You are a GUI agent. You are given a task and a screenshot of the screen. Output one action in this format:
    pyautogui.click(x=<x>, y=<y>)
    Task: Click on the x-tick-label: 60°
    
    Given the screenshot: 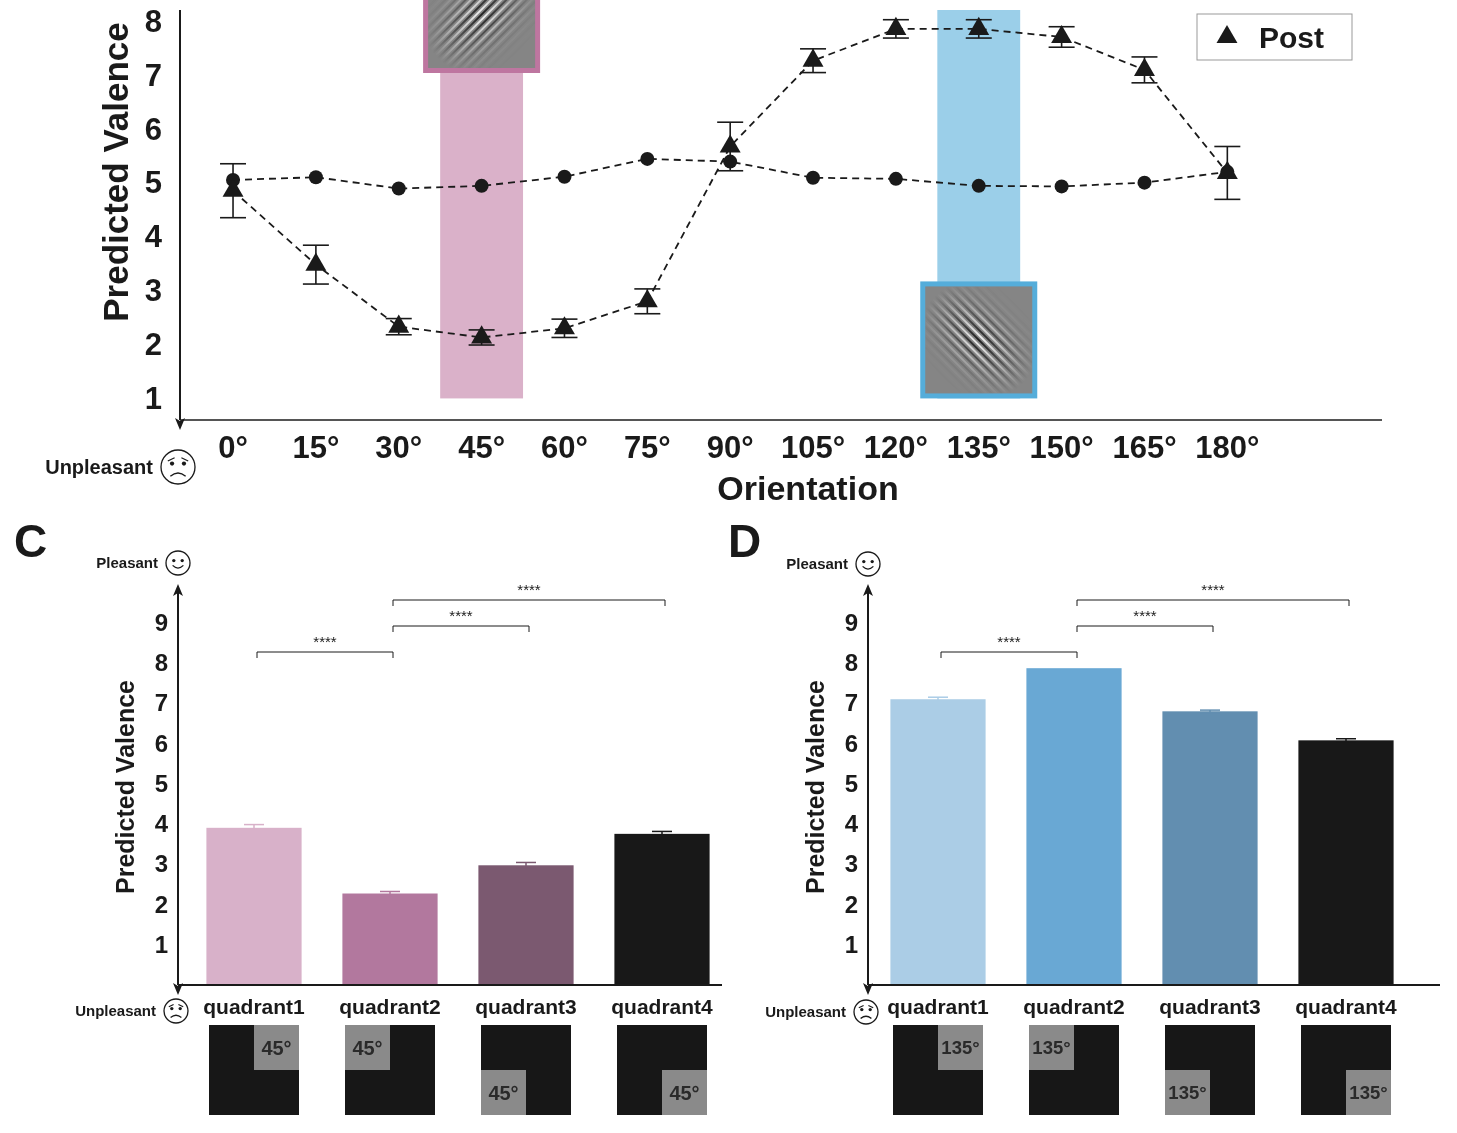 What is the action you would take?
    pyautogui.click(x=564, y=447)
    